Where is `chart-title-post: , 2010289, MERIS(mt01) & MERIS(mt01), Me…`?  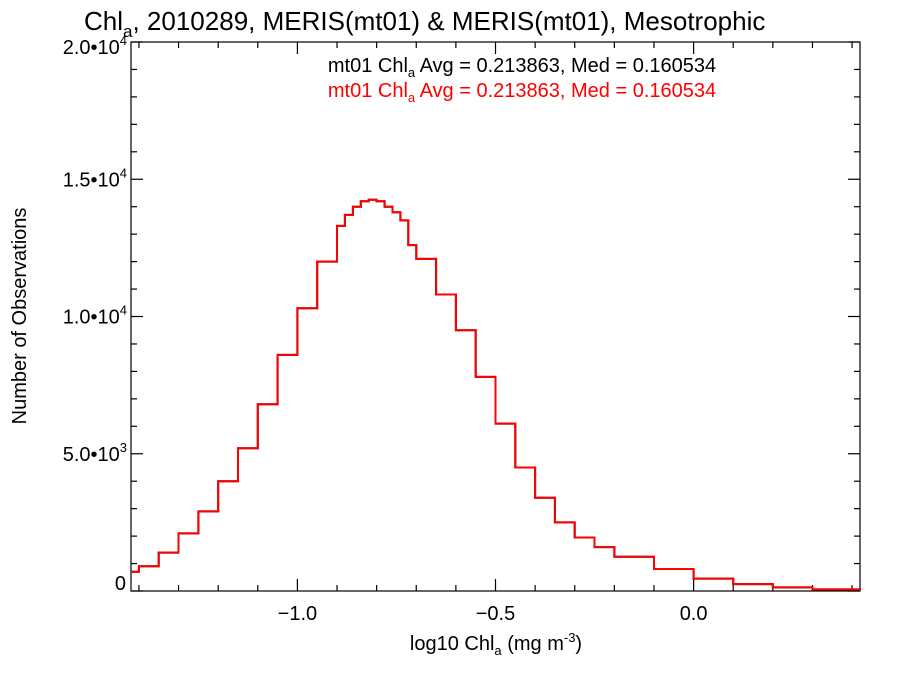 chart-title-post: , 2010289, MERIS(mt01) & MERIS(mt01), Me… is located at coordinates (448, 21).